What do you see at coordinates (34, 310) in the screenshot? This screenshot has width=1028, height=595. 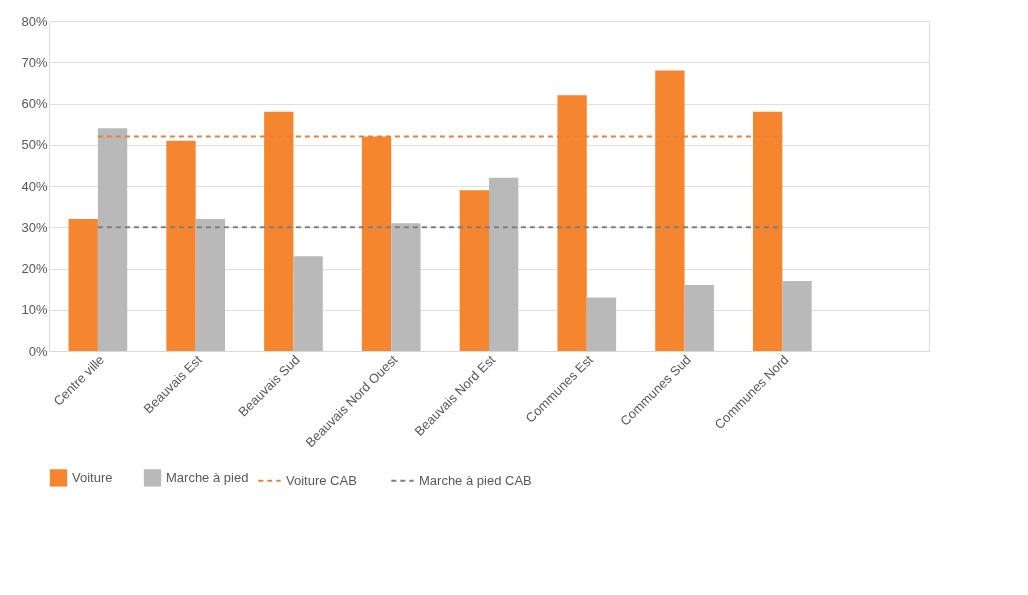 I see `y-tick-label: 10%` at bounding box center [34, 310].